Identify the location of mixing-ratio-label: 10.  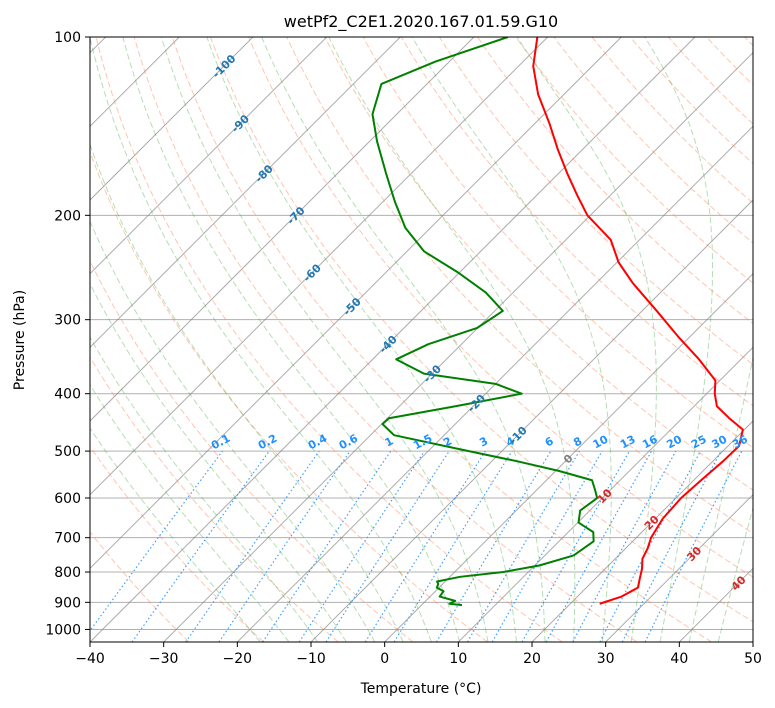
(601, 442).